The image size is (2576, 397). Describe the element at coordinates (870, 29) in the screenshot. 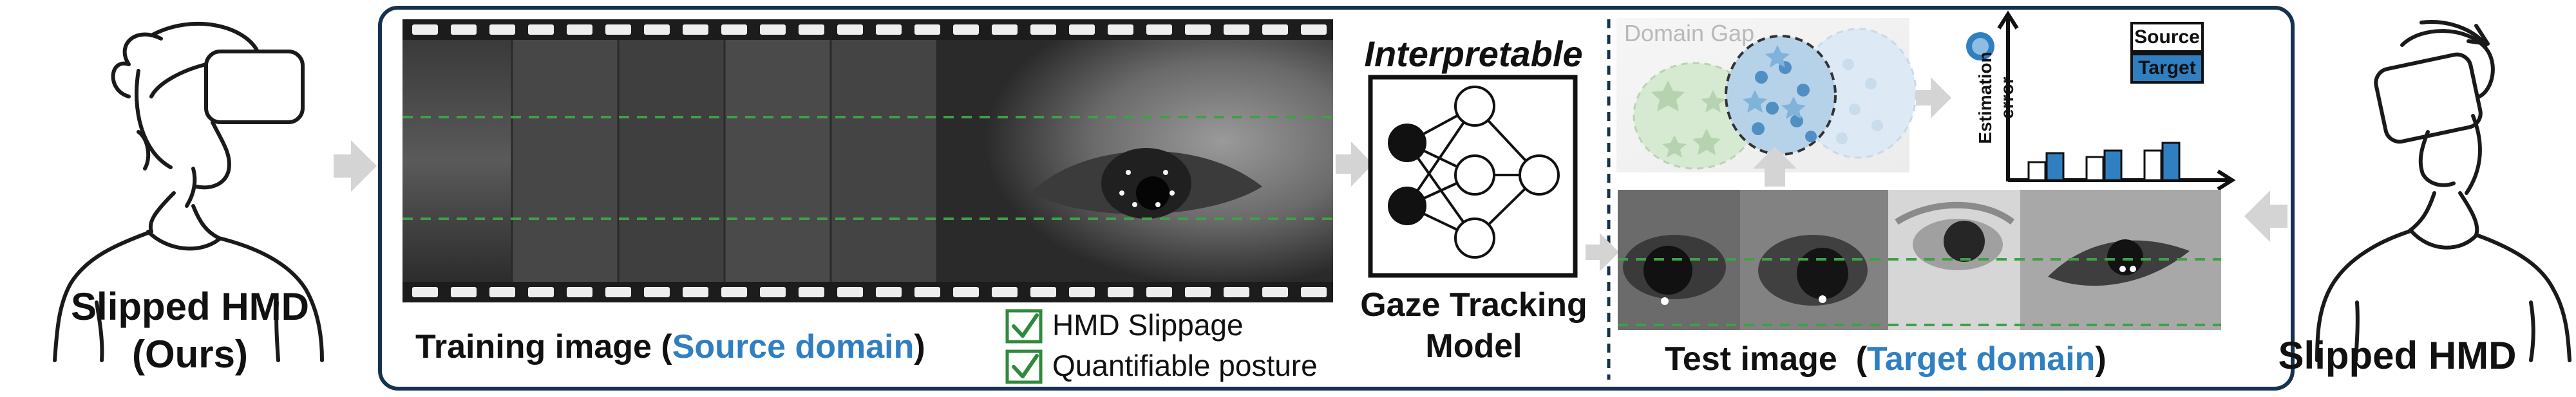

I see `film-sprockets-top` at that location.